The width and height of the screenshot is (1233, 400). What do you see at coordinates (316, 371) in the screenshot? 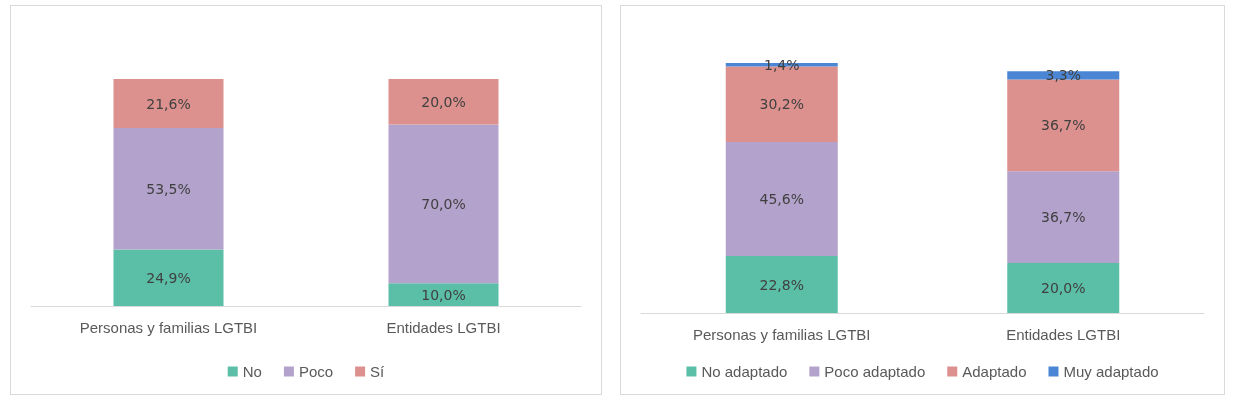
I see `legend-label: Poco` at bounding box center [316, 371].